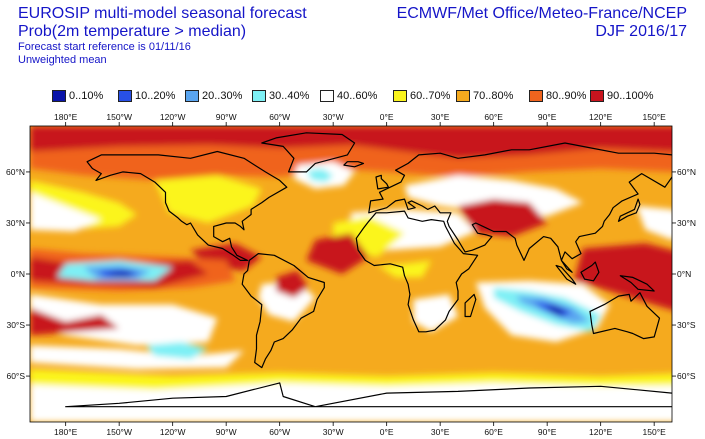 This screenshot has height=439, width=705. I want to click on eurasia-coastline, so click(520, 207).